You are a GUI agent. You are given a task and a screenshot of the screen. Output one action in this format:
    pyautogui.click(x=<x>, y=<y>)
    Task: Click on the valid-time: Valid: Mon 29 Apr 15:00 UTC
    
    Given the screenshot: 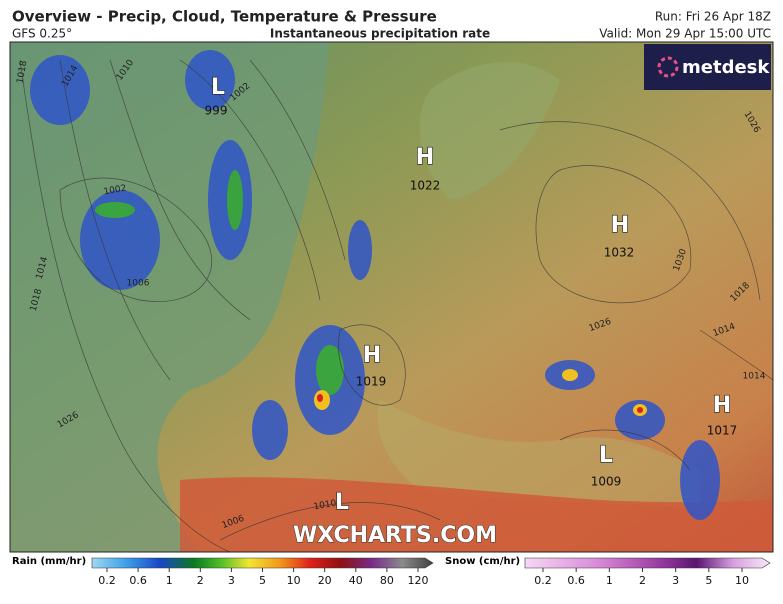 What is the action you would take?
    pyautogui.click(x=685, y=34)
    